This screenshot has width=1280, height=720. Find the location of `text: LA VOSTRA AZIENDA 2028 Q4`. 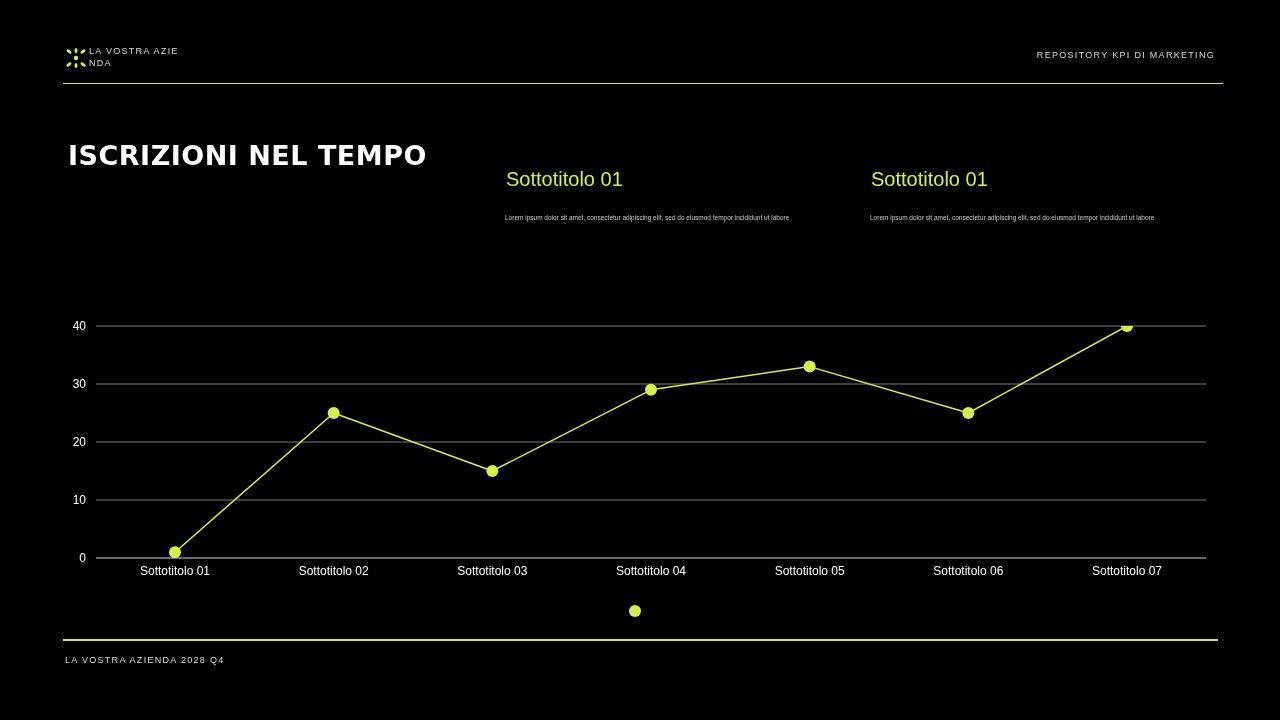

text: LA VOSTRA AZIENDA 2028 Q4 is located at coordinates (145, 660).